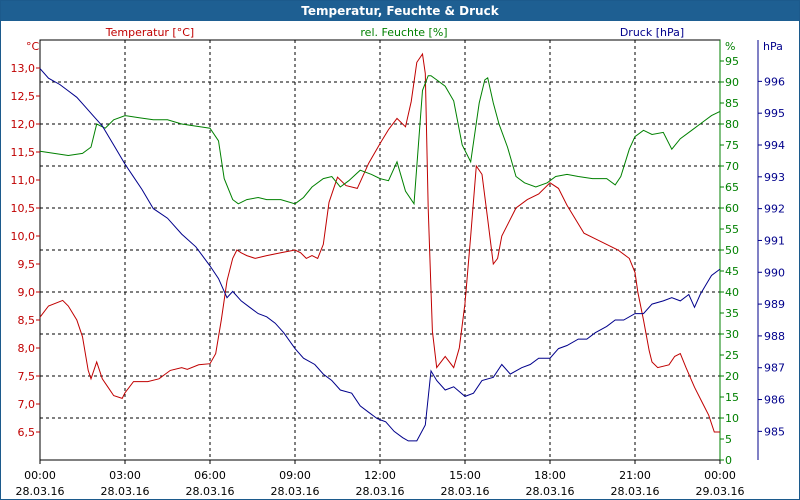  I want to click on temperature-tick-label: 8,5, so click(27, 320).